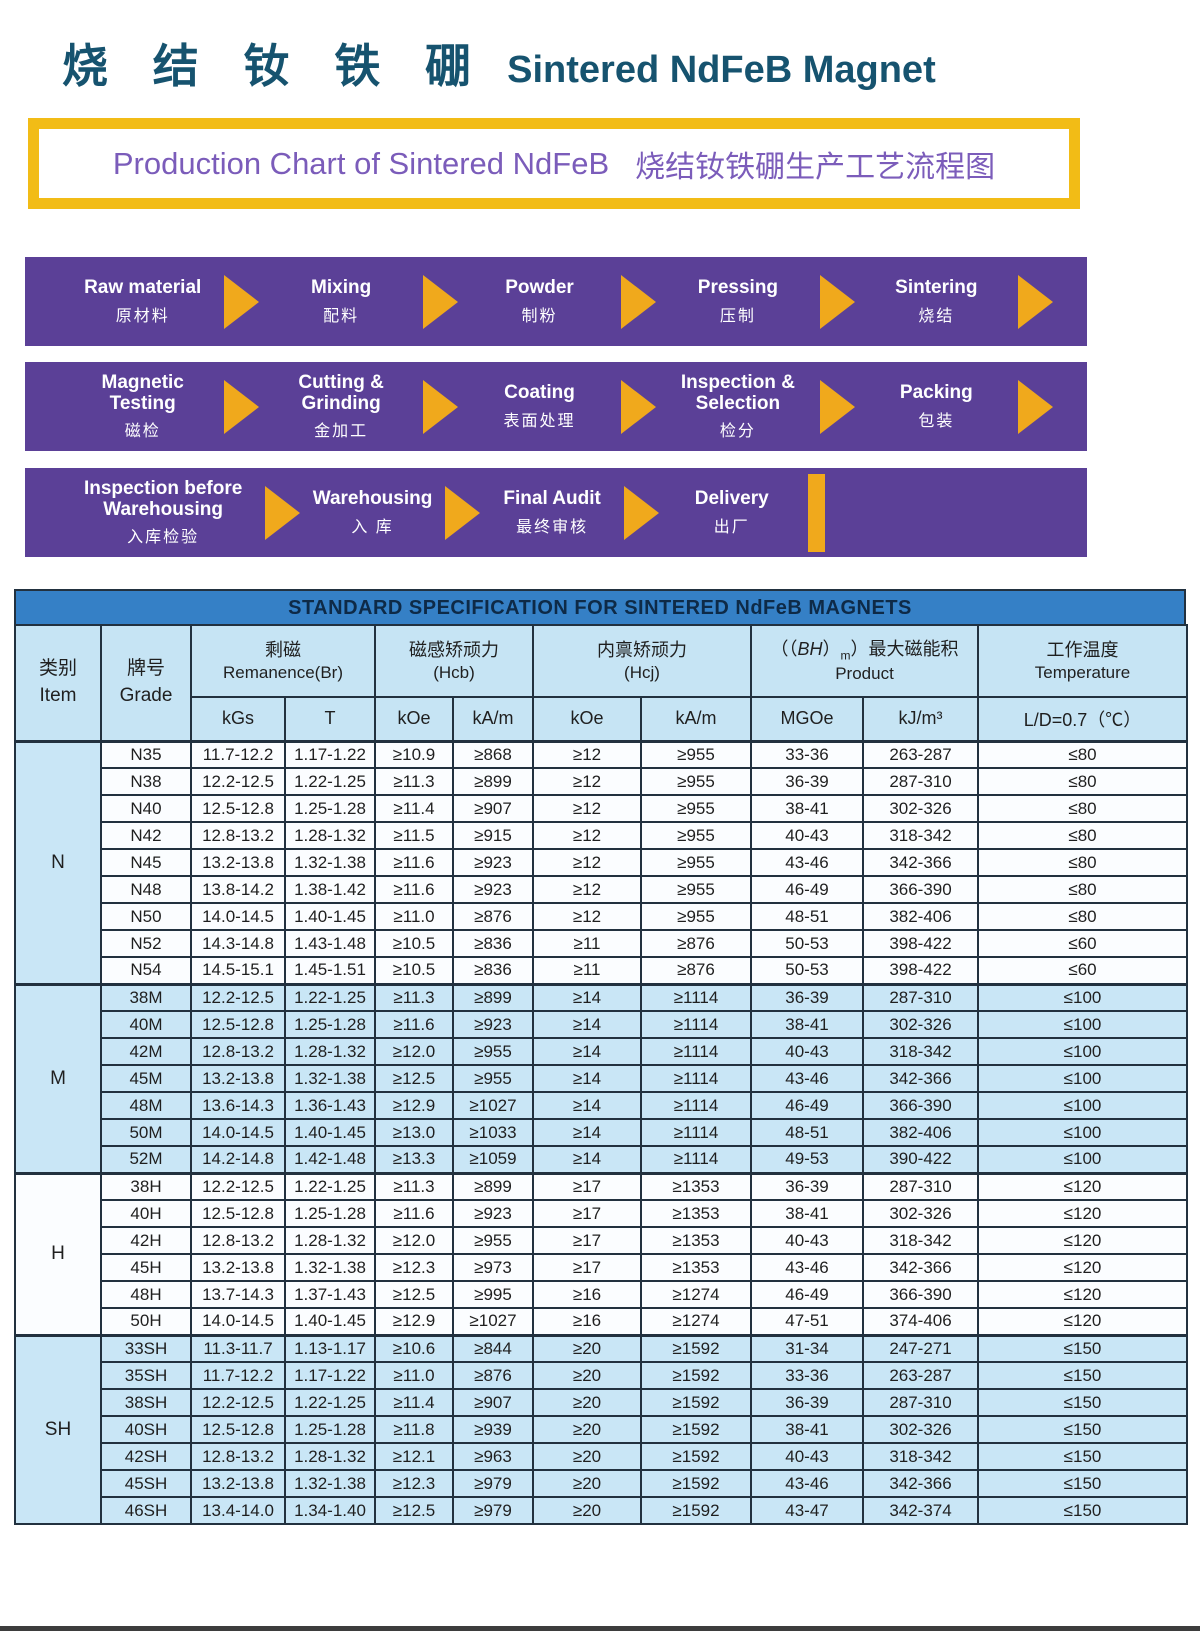  I want to click on spec-cell: 1.37-1.43, so click(330, 1294).